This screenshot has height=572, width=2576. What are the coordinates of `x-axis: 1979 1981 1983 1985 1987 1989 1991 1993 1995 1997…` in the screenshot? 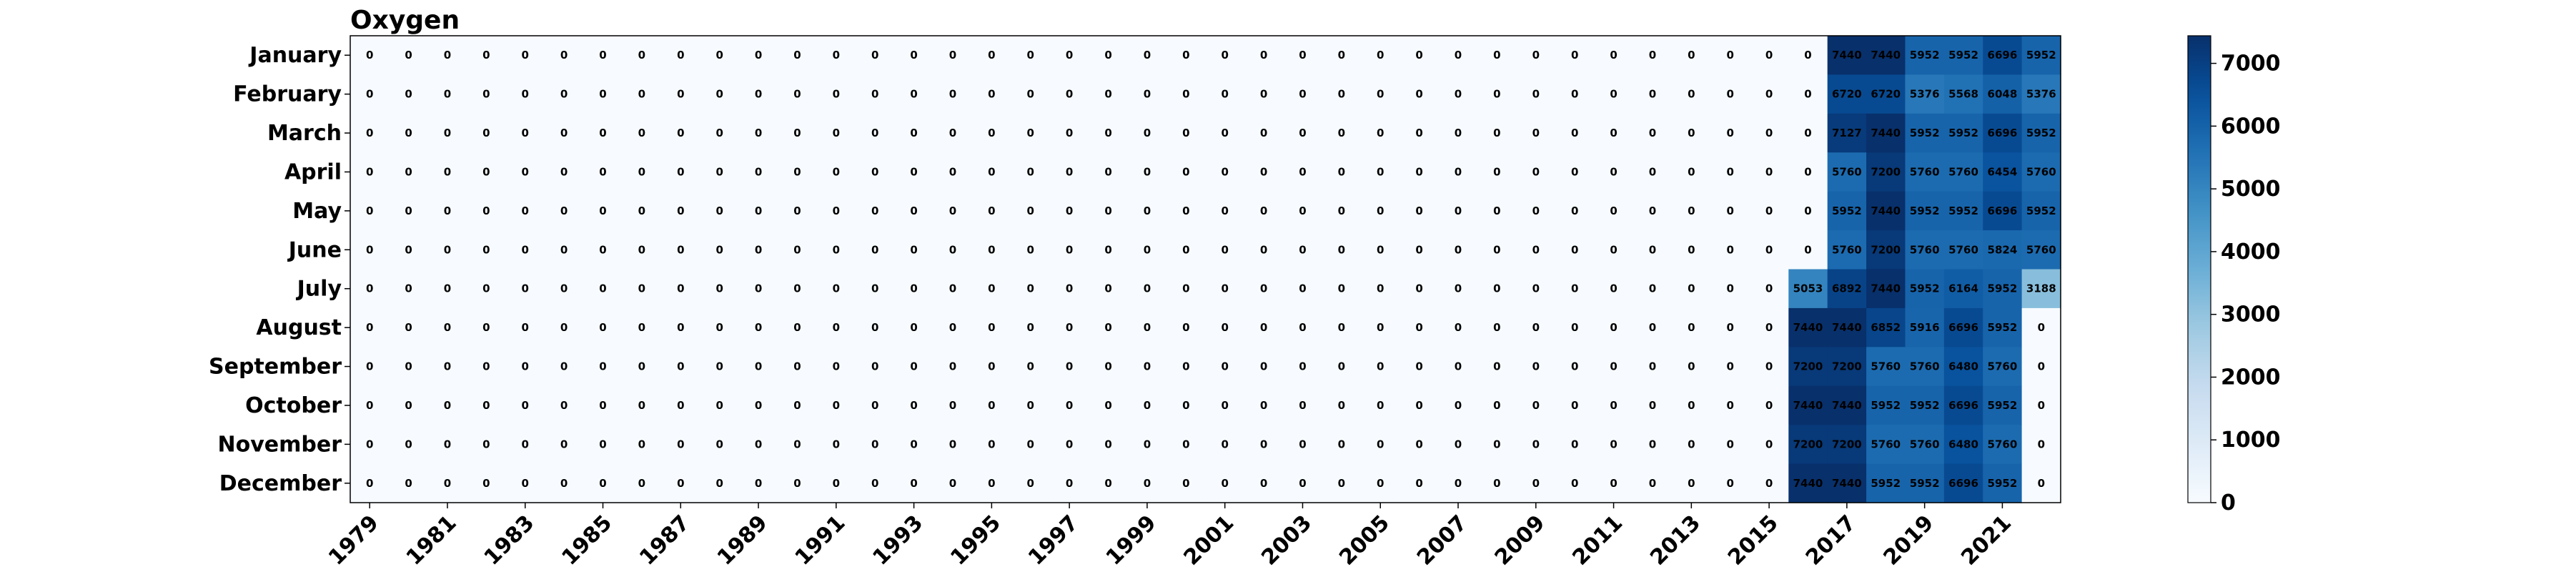 It's located at (1170, 537).